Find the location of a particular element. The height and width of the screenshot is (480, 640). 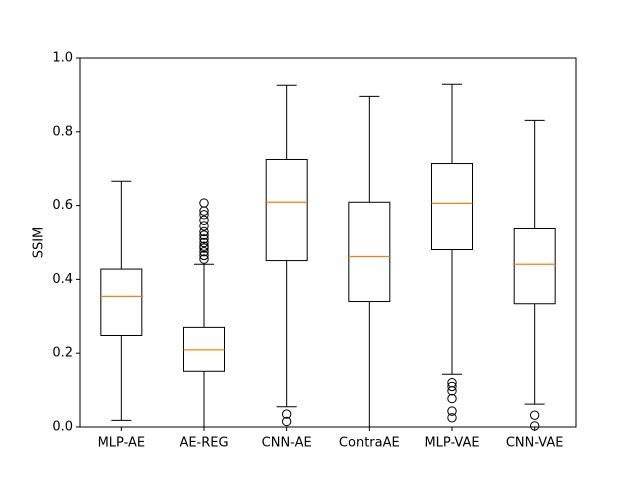

x-tick-label: MLP-VAE is located at coordinates (451, 443).